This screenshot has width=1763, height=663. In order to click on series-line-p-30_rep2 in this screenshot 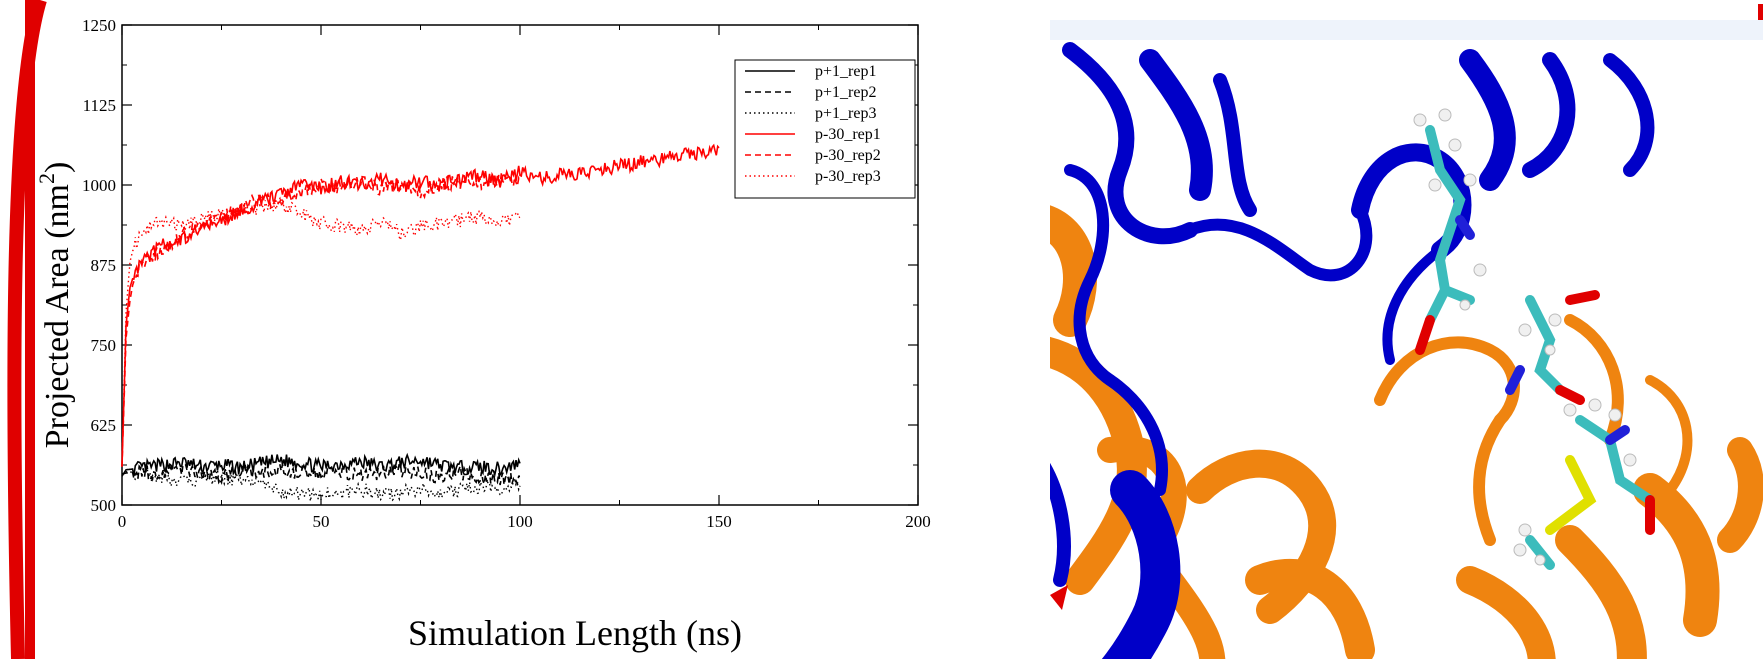, I will do `click(321, 319)`.